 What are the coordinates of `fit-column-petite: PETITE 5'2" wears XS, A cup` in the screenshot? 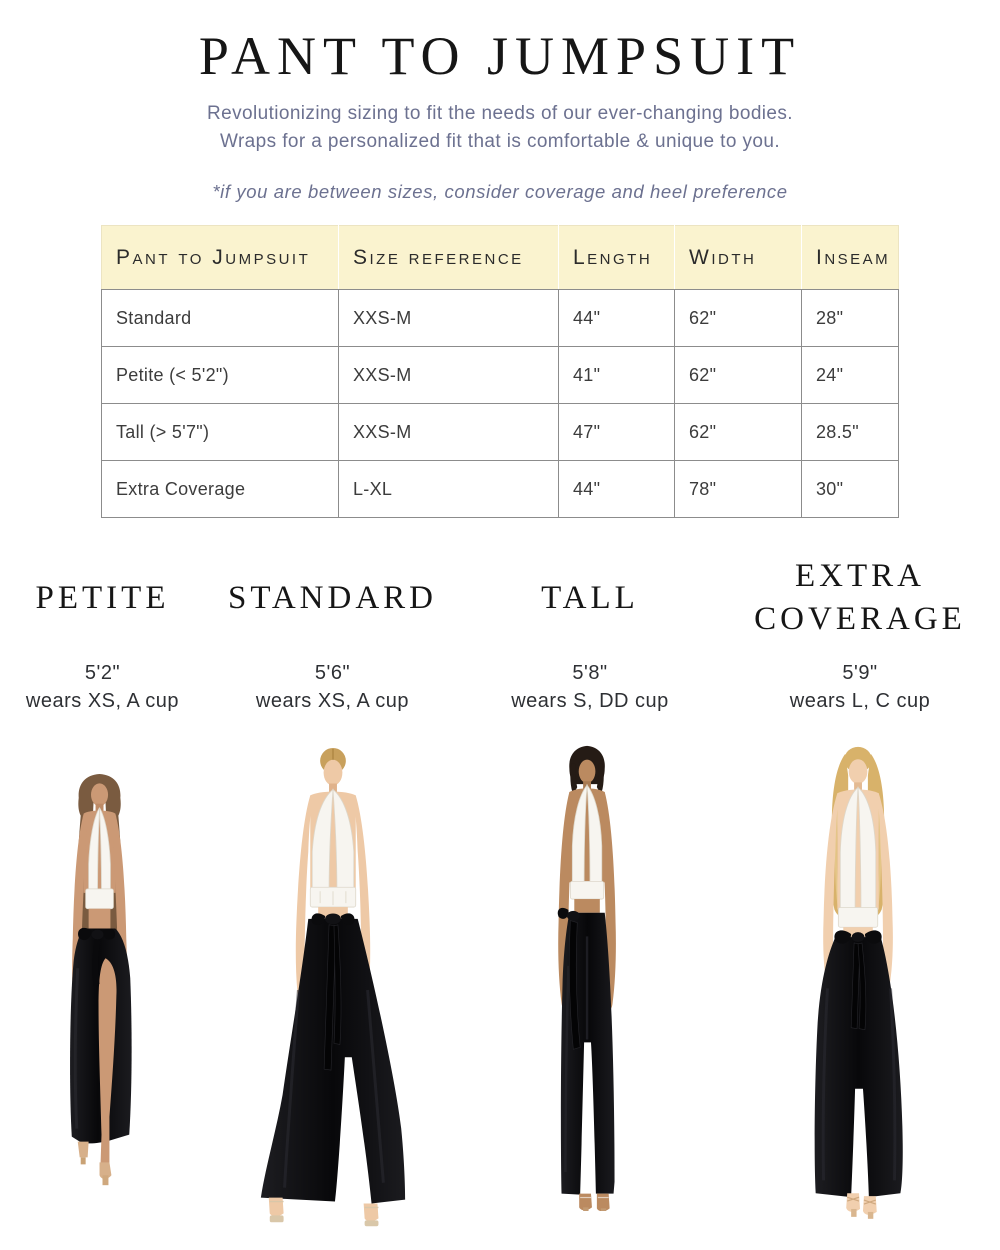 It's located at (102, 894).